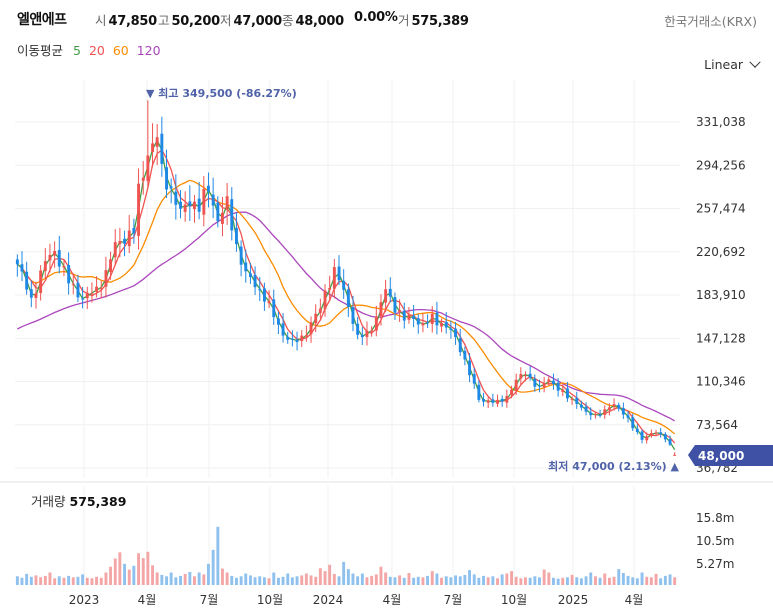 The image size is (773, 613). I want to click on high-quote: 고 50,200, so click(189, 21).